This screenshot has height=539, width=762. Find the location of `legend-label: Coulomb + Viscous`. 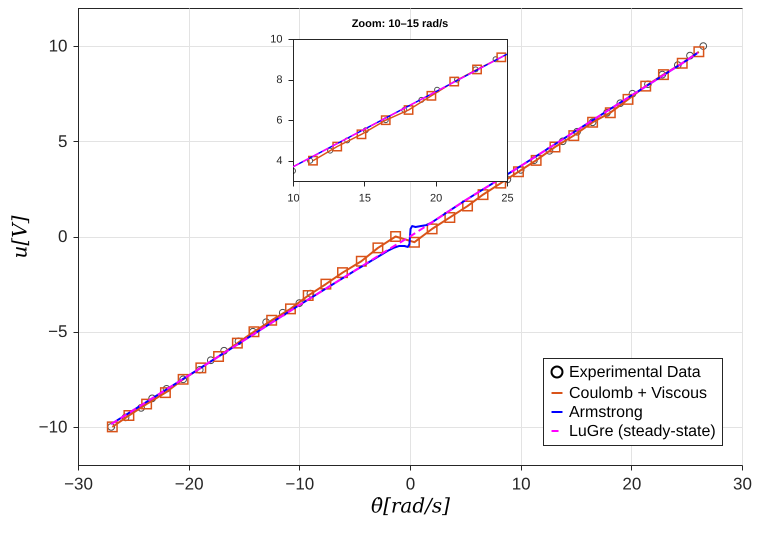

legend-label: Coulomb + Viscous is located at coordinates (638, 393).